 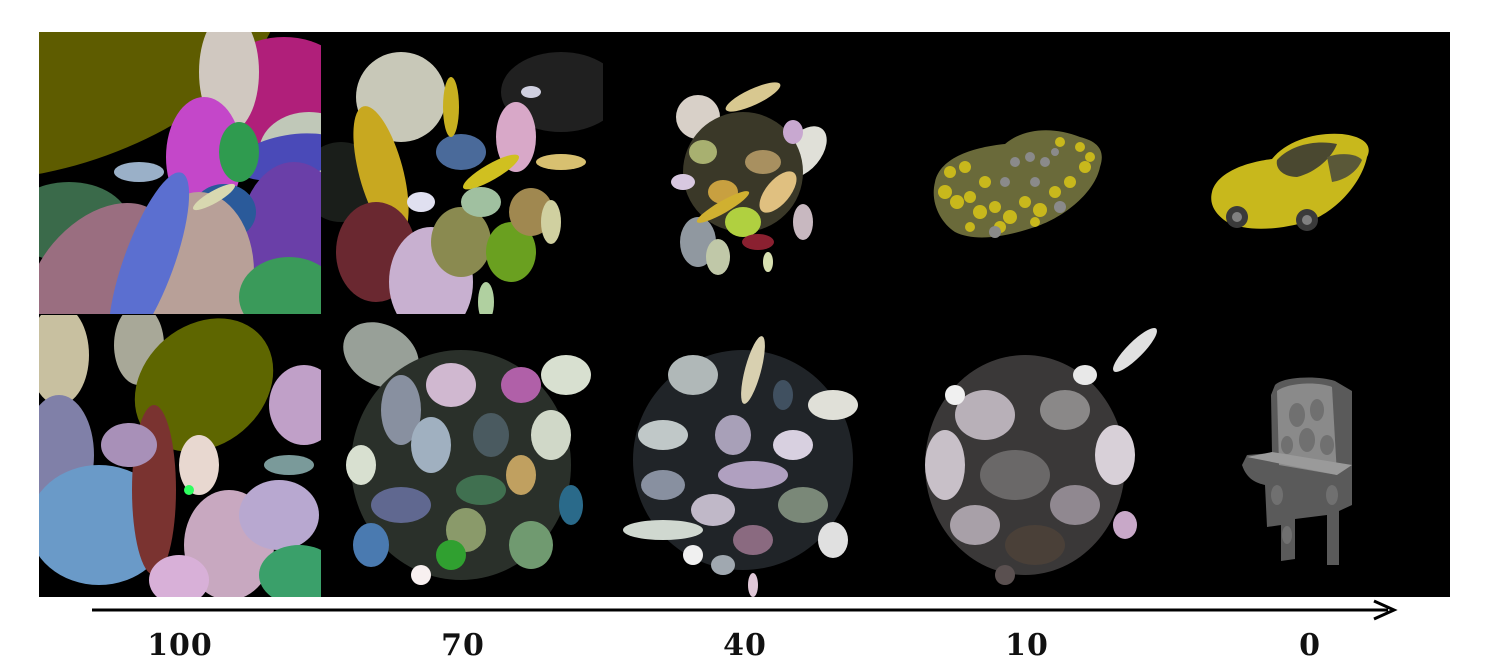 I want to click on step-label-10: 10, so click(x=1027, y=645).